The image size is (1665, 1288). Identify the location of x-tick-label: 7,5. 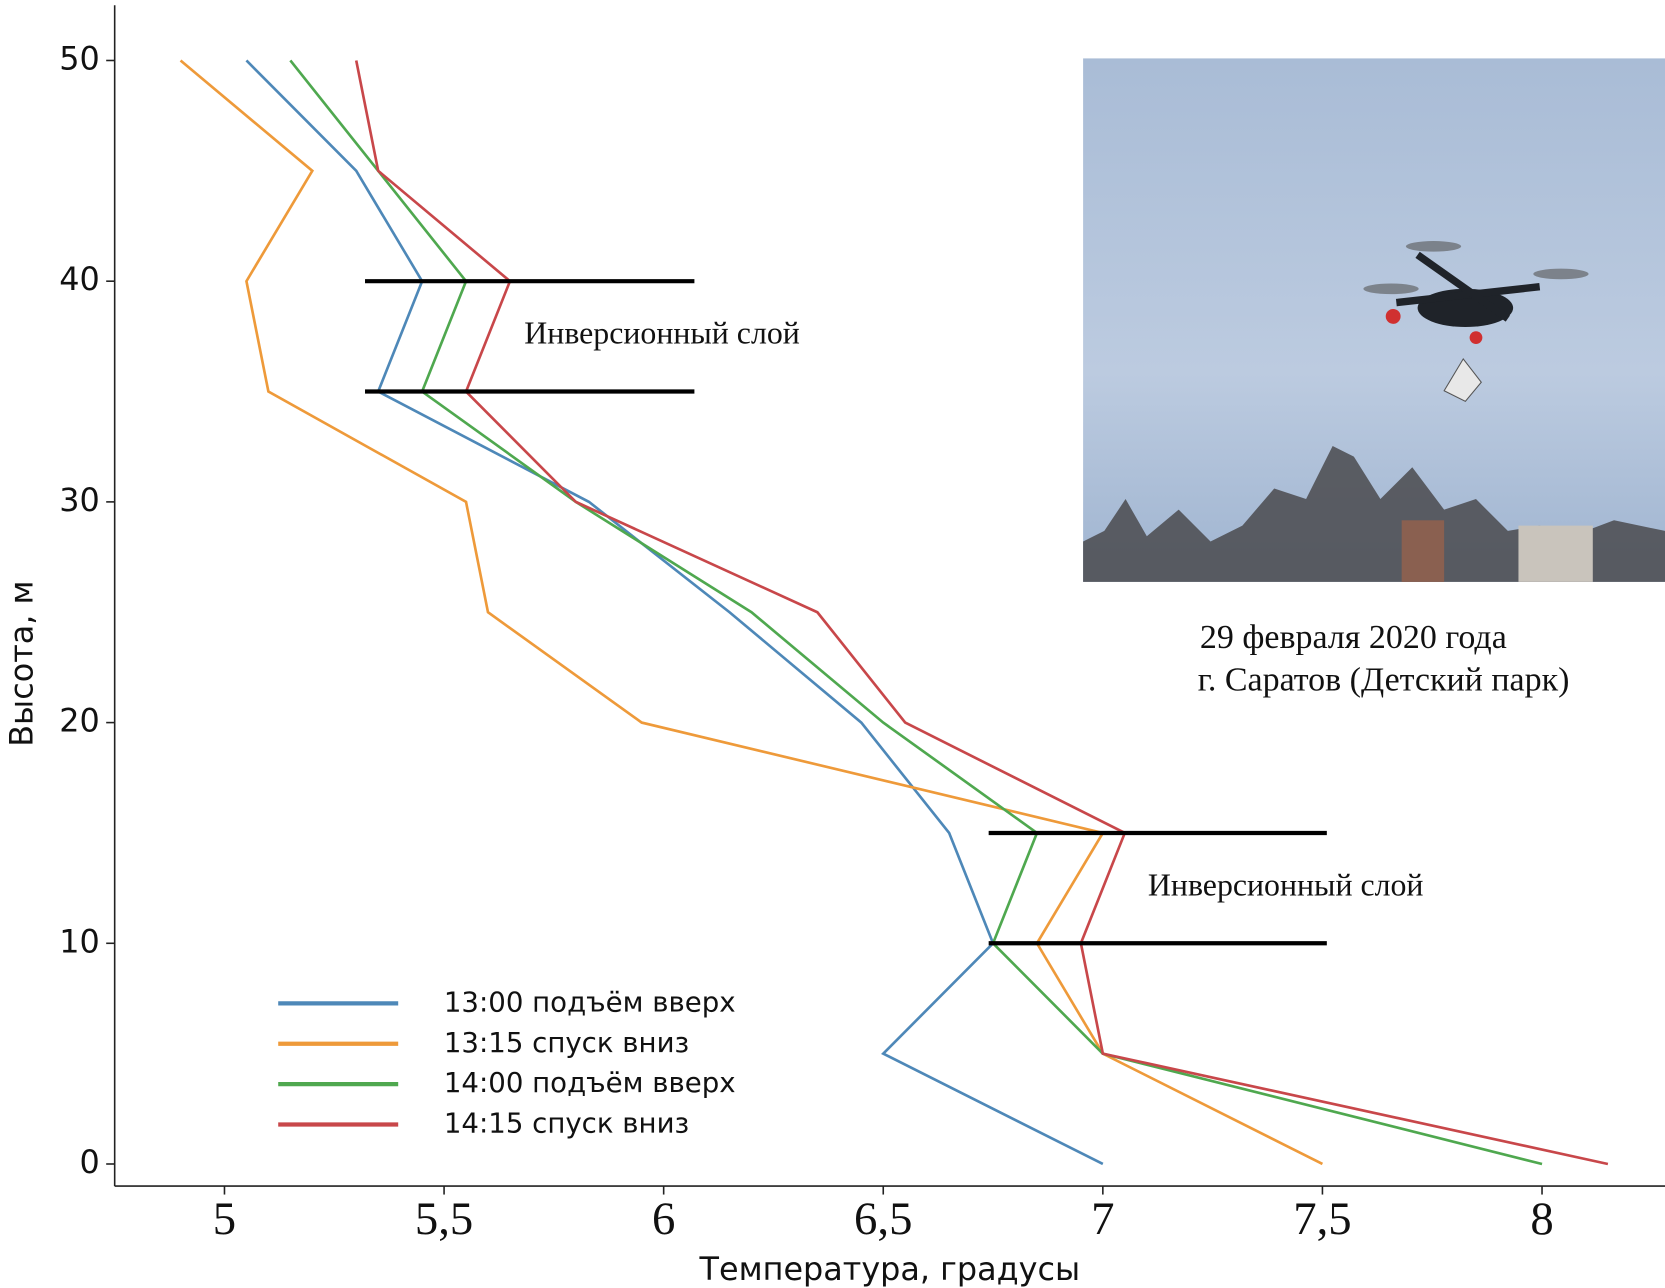
(1322, 1219).